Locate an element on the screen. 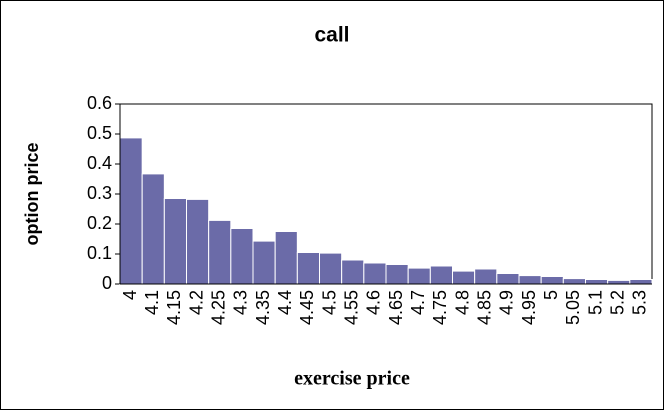 The width and height of the screenshot is (664, 410). x-tick-label: 5.1 is located at coordinates (595, 302).